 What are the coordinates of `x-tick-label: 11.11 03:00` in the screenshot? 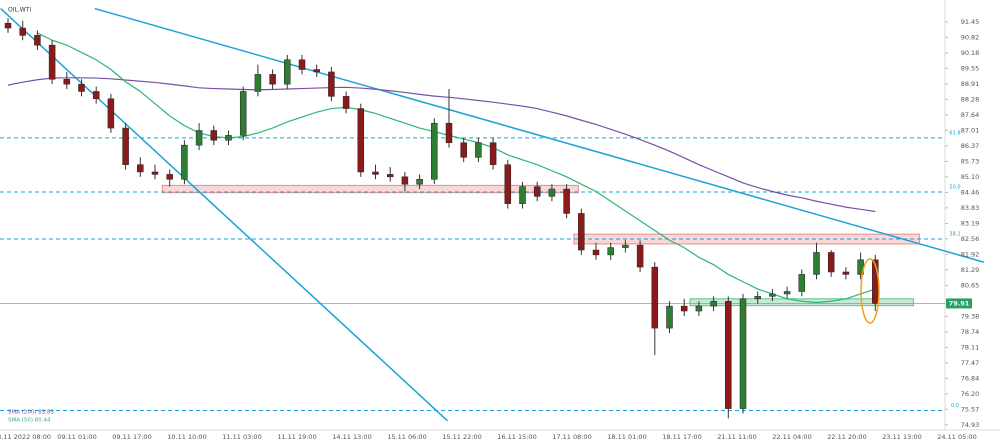 It's located at (241, 437).